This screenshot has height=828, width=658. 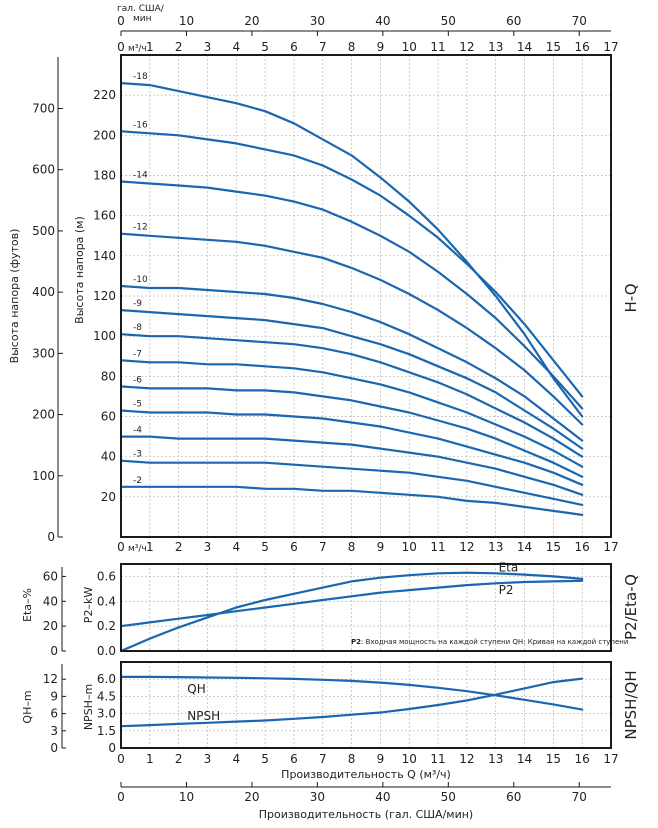 I want to click on feet-axis-title: Высота напора (футов), so click(x=14, y=296).